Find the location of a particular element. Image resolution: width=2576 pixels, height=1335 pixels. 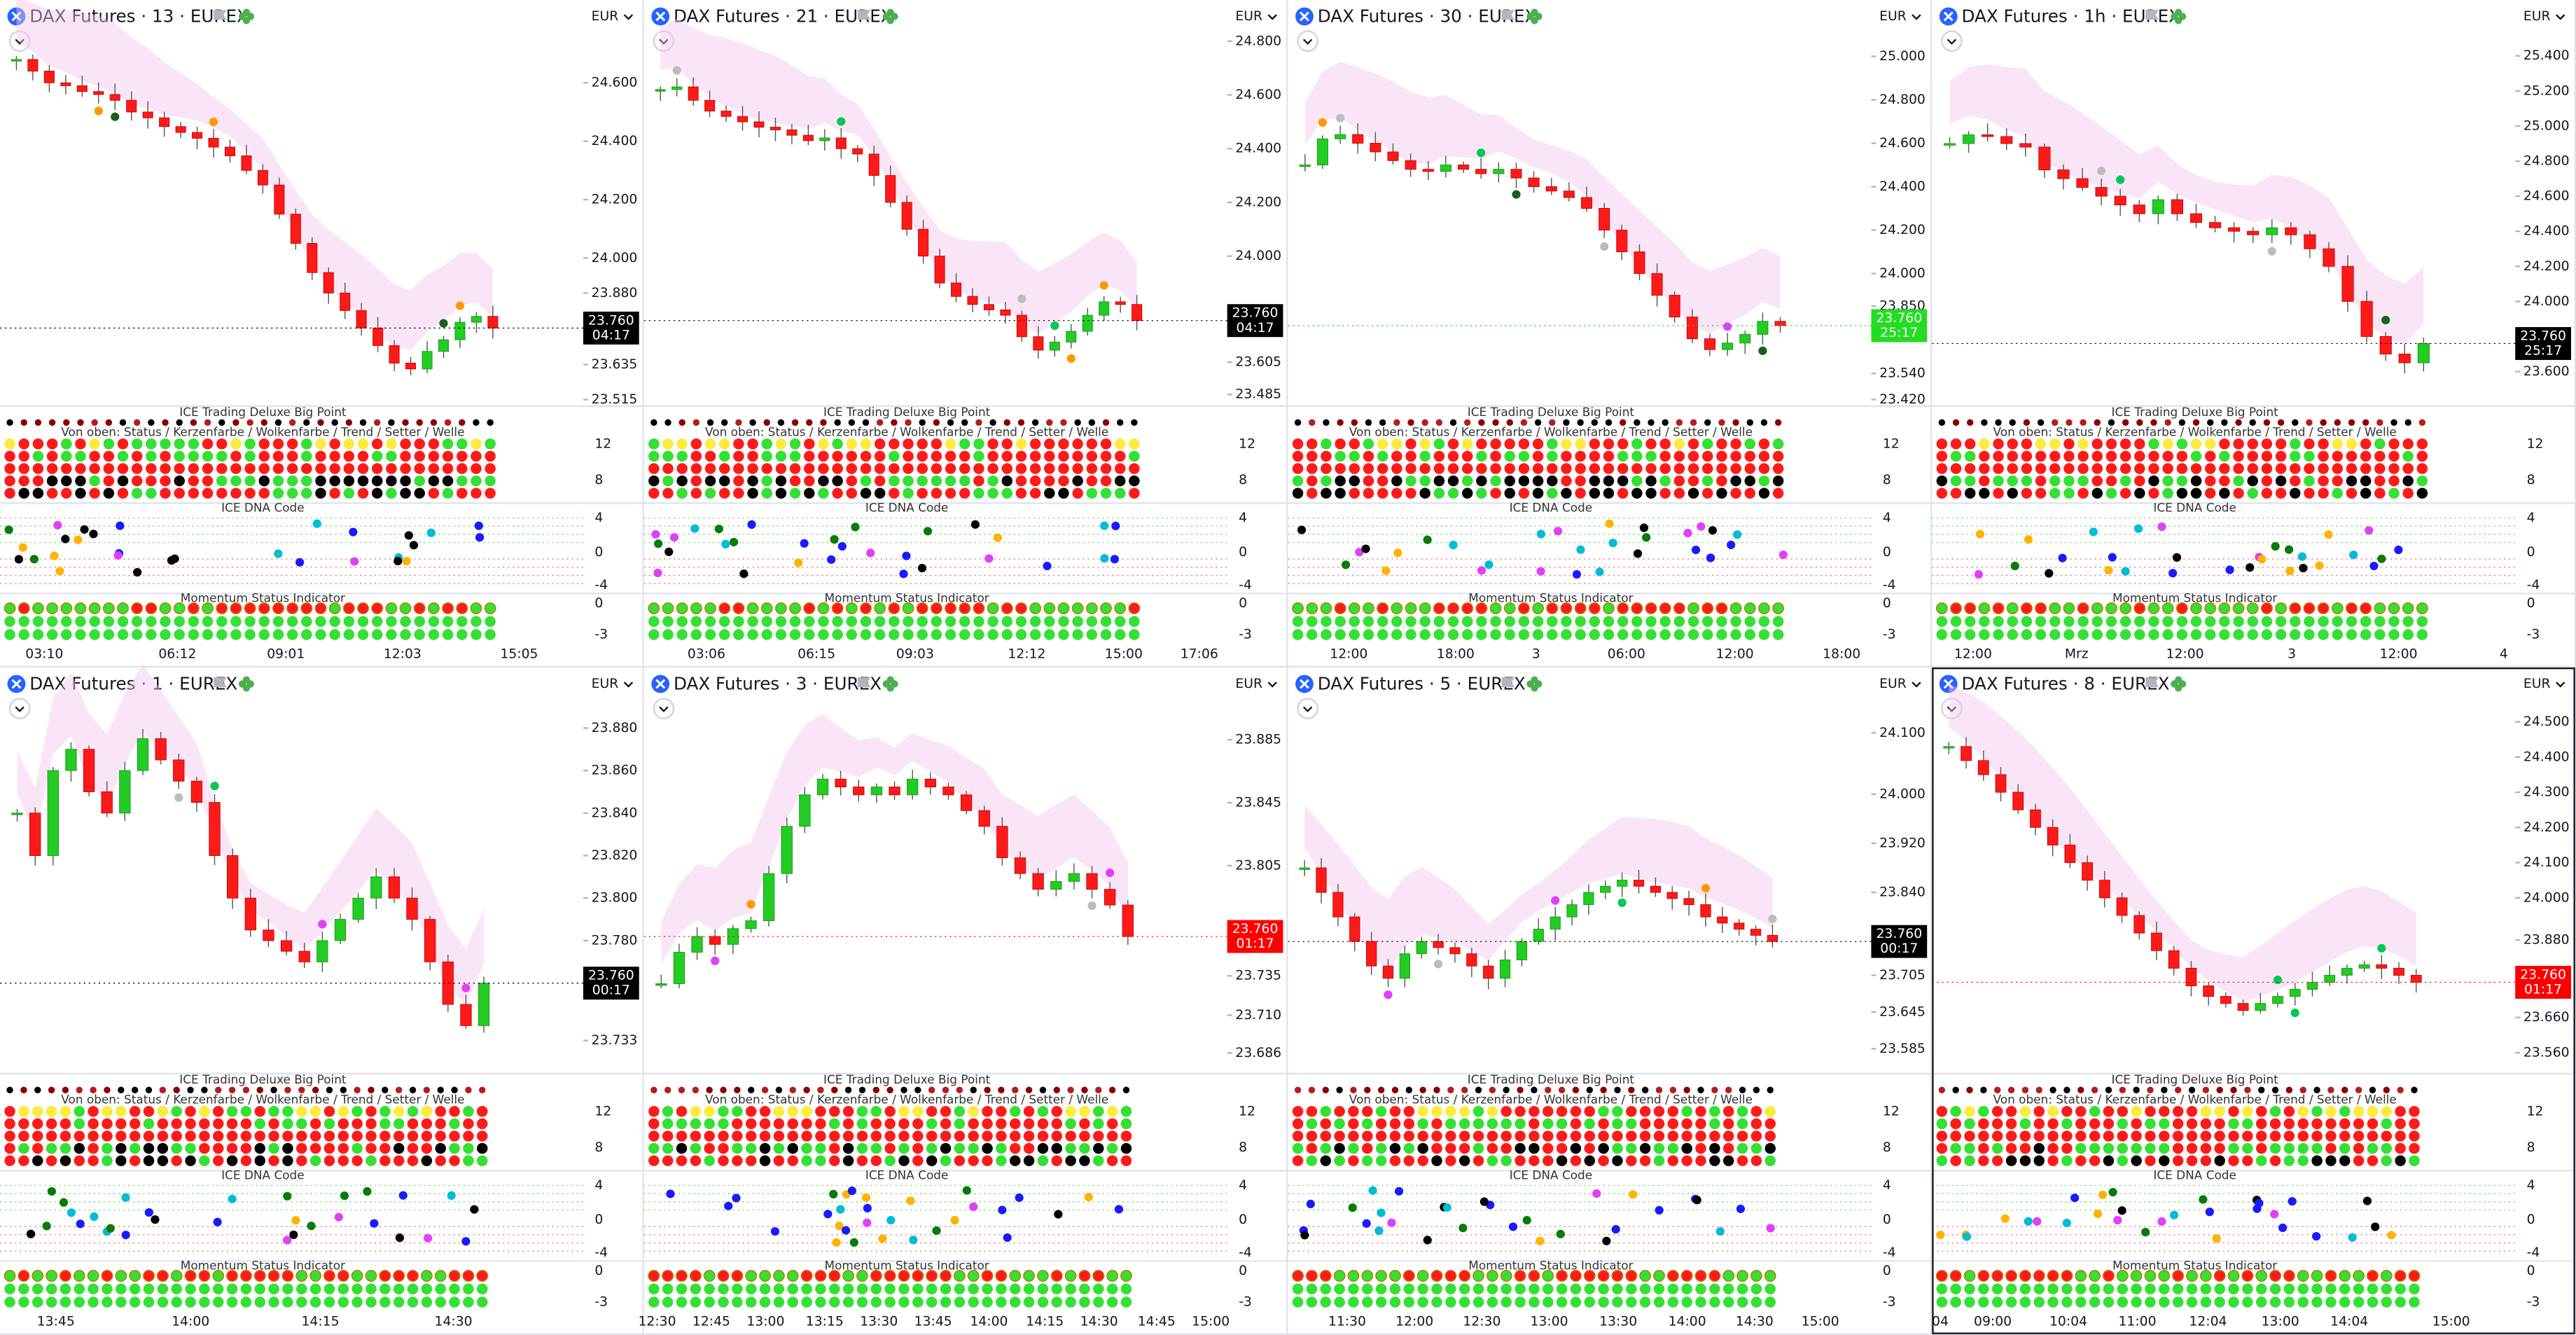

time-axis-label: 12:45 is located at coordinates (711, 1322).